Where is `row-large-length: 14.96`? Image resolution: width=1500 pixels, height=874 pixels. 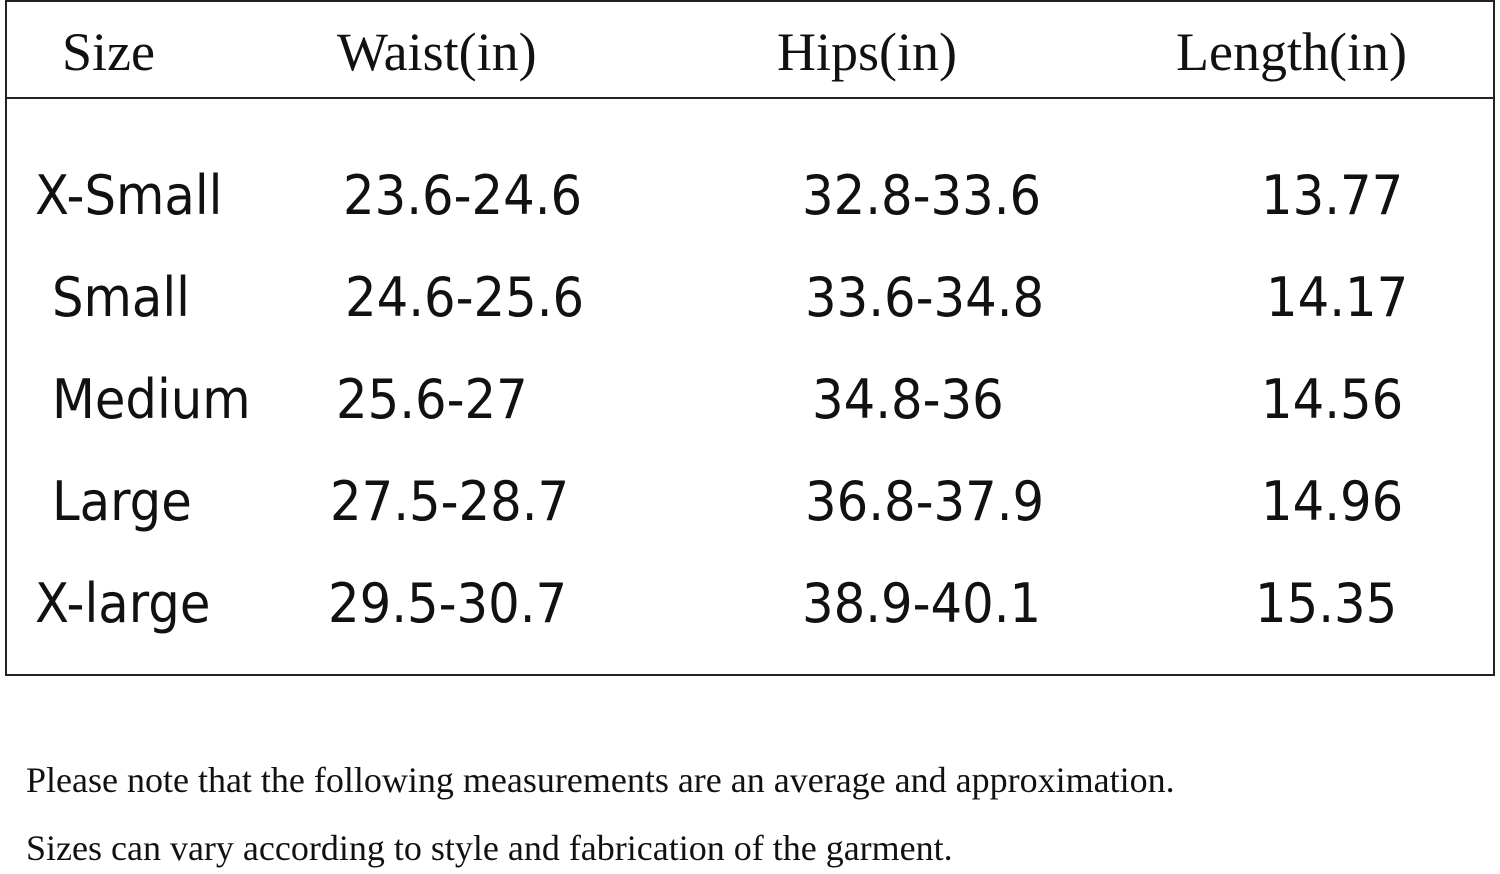
row-large-length: 14.96 is located at coordinates (1332, 501).